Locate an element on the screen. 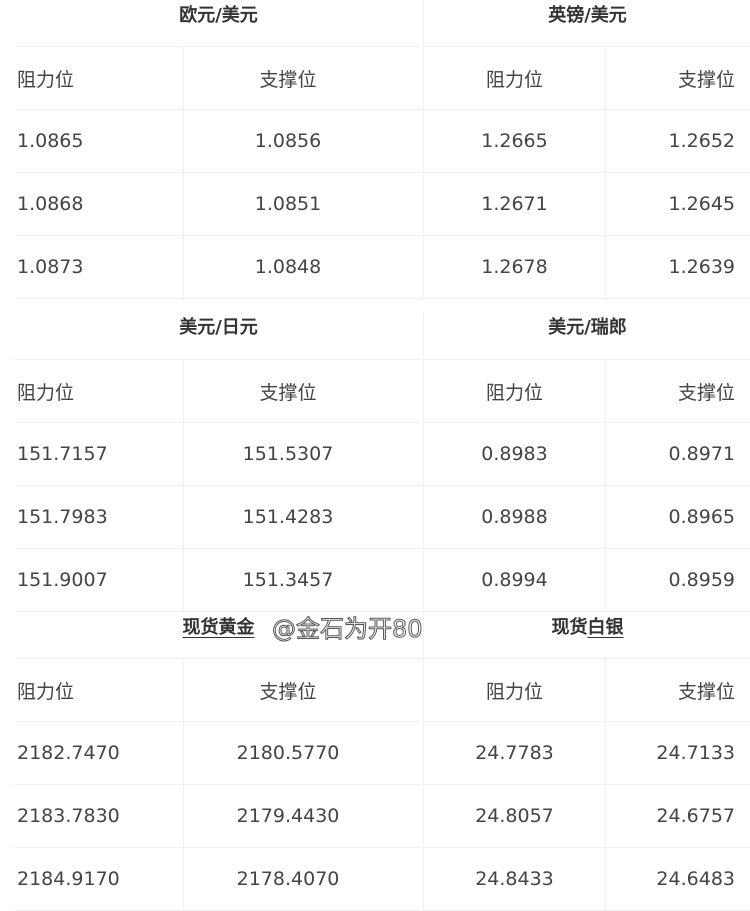 This screenshot has width=750, height=911. table-title: 美元/瑞郎 is located at coordinates (587, 336).